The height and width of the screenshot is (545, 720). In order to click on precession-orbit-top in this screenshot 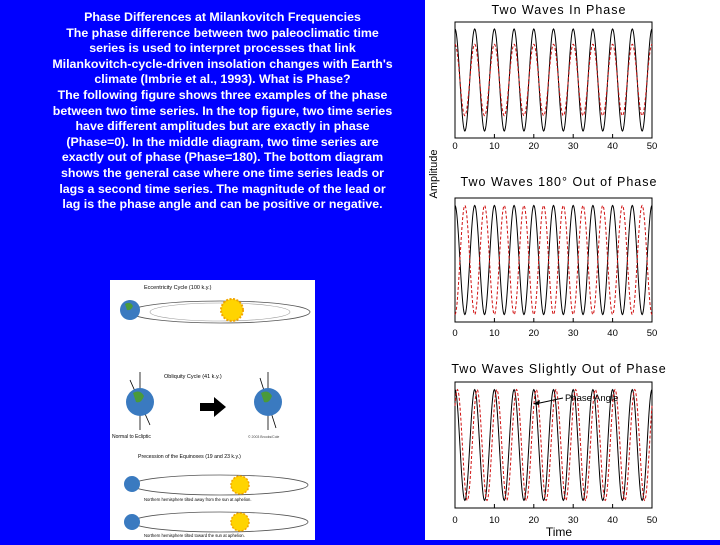, I will do `click(220, 485)`.